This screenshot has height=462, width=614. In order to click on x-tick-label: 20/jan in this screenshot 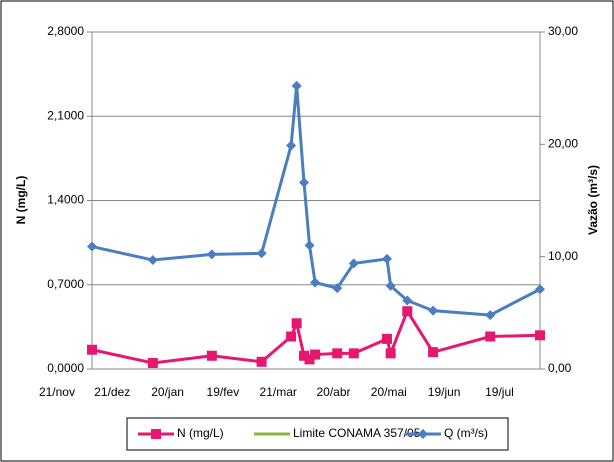, I will do `click(167, 392)`.